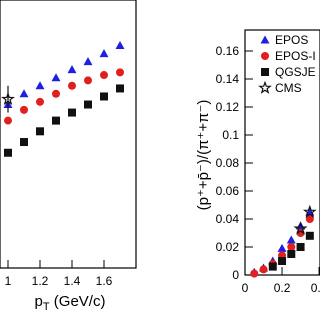  What do you see at coordinates (8, 281) in the screenshot?
I see `x-tick-label: 1` at bounding box center [8, 281].